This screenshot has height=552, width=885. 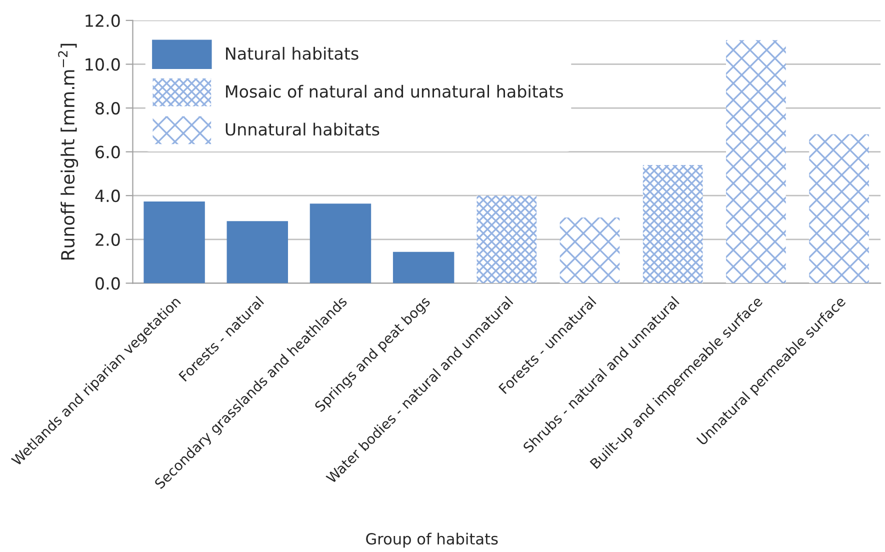 What do you see at coordinates (432, 540) in the screenshot?
I see `x-axis-title: Group of habitats` at bounding box center [432, 540].